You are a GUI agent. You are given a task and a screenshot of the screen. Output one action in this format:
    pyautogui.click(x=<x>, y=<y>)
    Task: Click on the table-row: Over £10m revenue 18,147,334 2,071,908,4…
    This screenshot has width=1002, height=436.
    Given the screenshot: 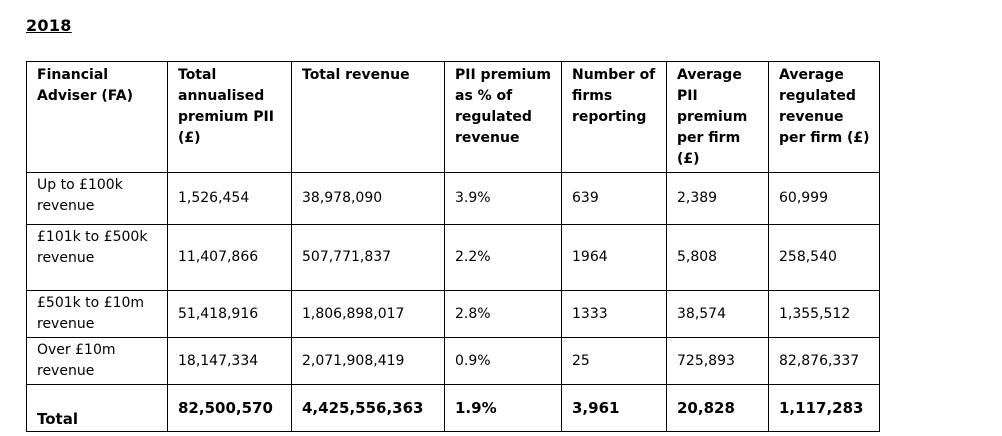 What is the action you would take?
    pyautogui.click(x=453, y=361)
    